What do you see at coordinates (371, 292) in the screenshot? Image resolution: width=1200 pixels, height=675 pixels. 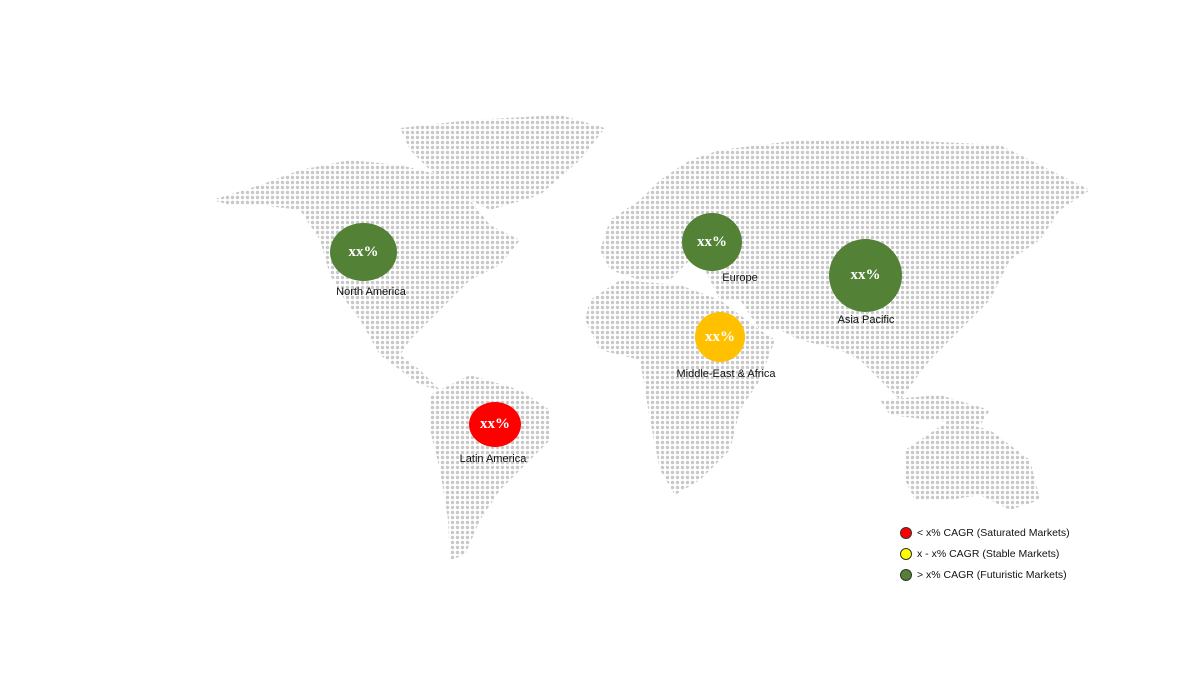 I see `label-north-america: North America` at bounding box center [371, 292].